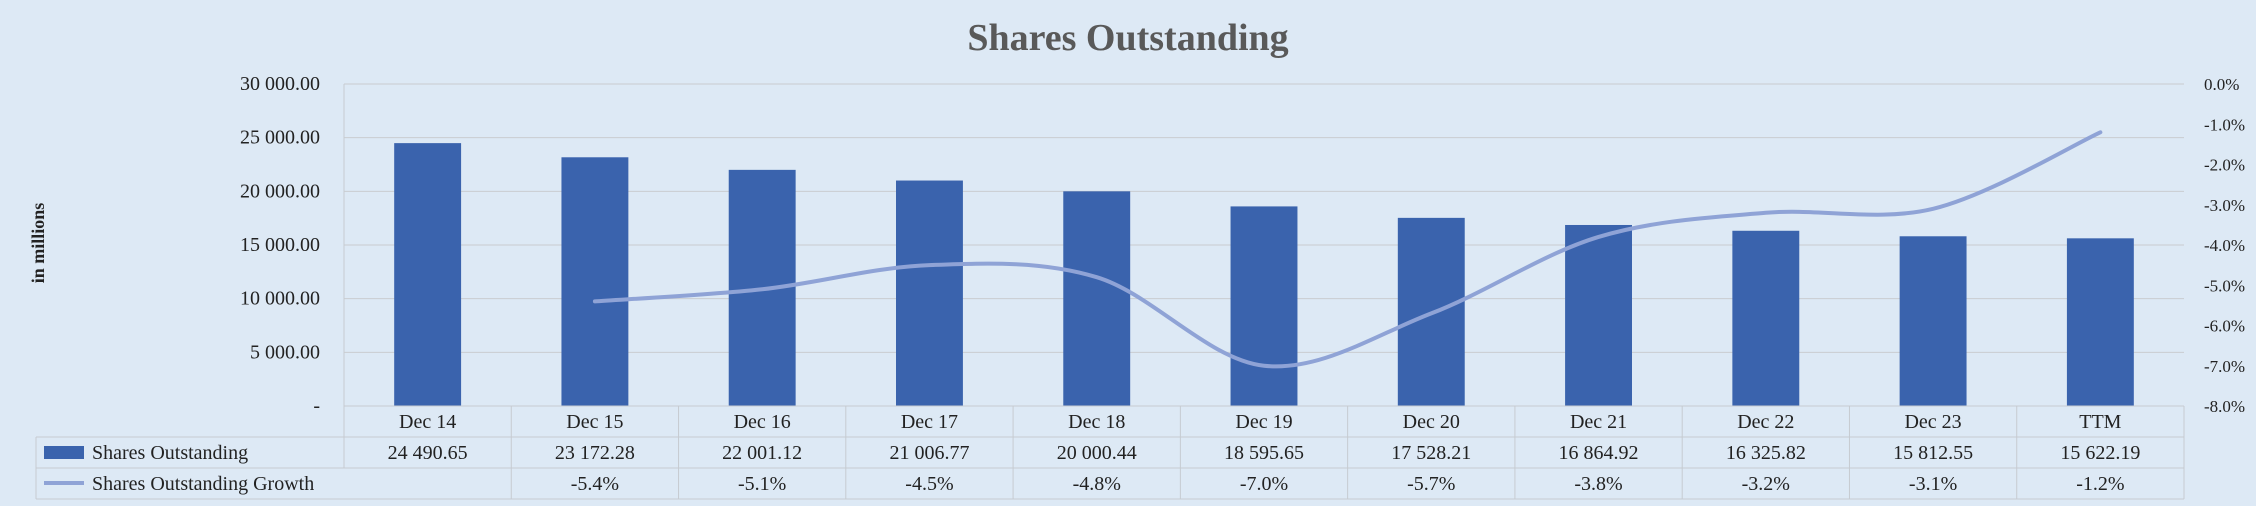  I want to click on left-axis-tick-label: 10 000.00, so click(280, 299).